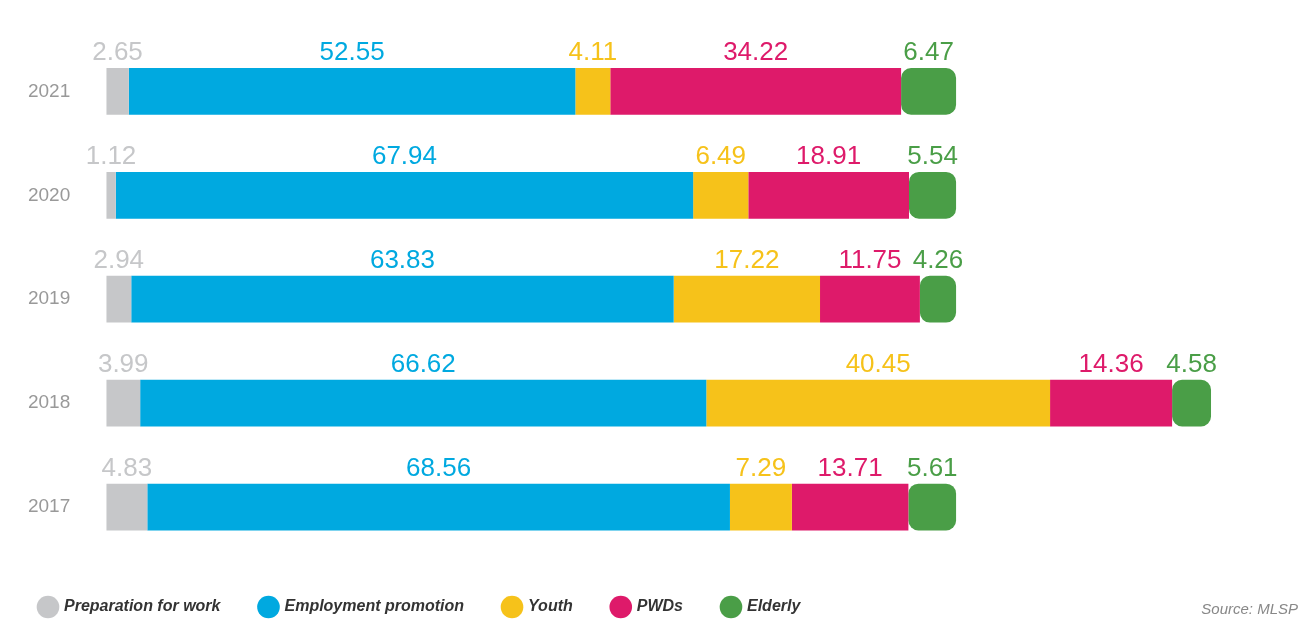 This screenshot has width=1306, height=625. Describe the element at coordinates (932, 155) in the screenshot. I see `data-label: 5.54` at that location.